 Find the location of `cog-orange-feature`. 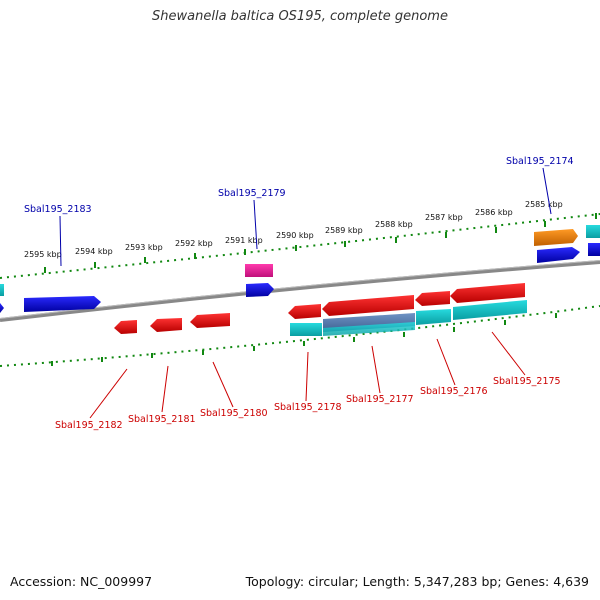

cog-orange-feature is located at coordinates (556, 237).